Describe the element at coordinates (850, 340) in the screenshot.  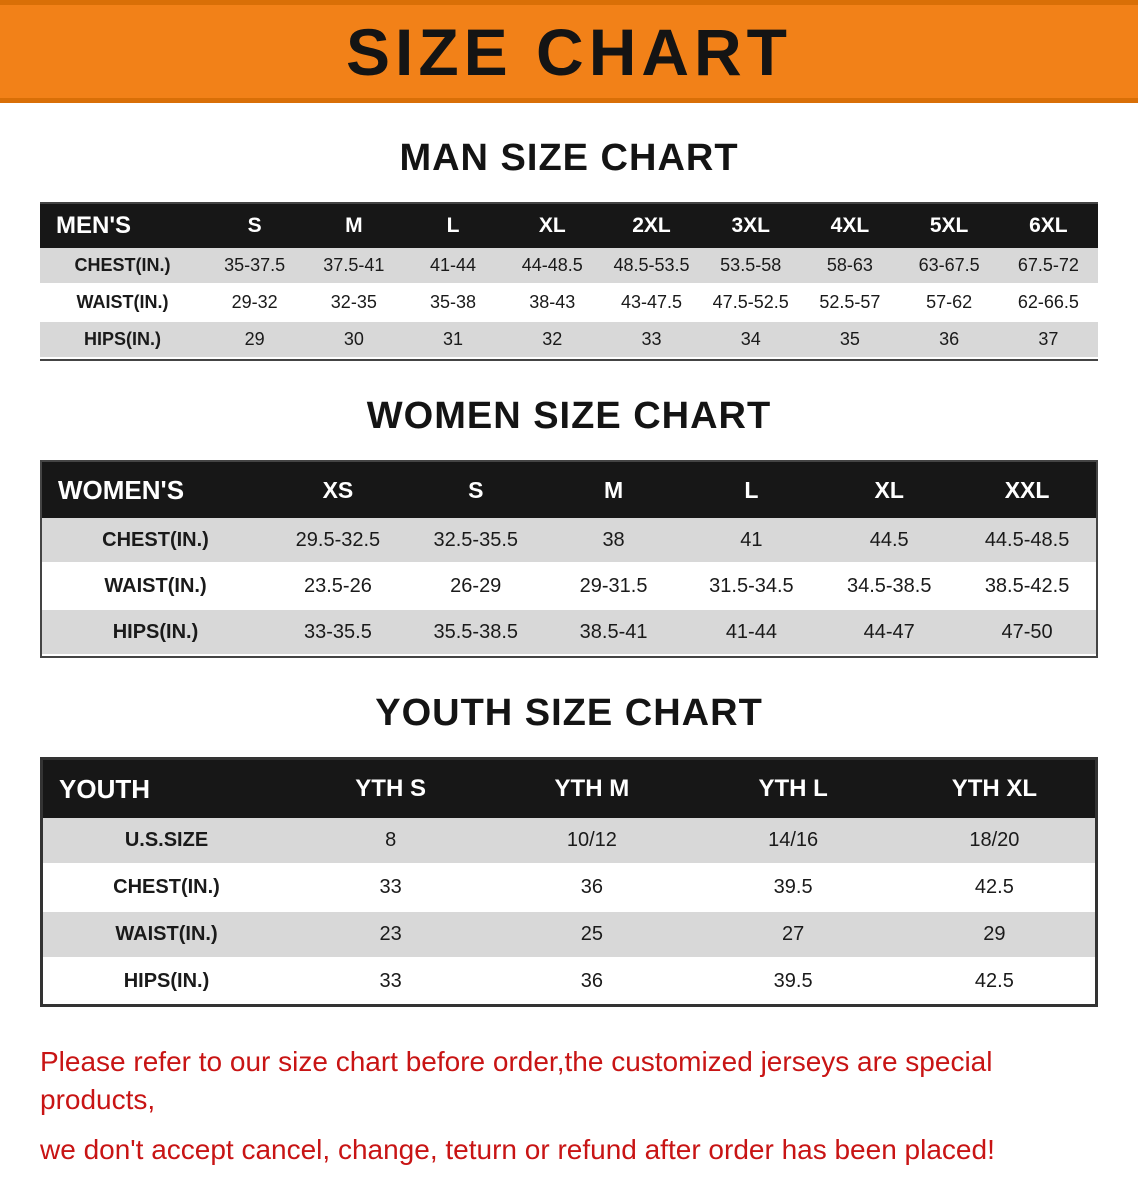
I see `table-cell: 35` at that location.